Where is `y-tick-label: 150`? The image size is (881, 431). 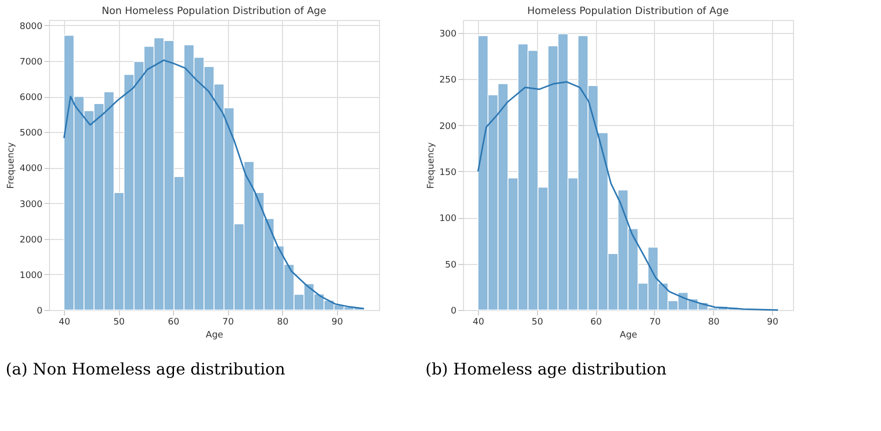
y-tick-label: 150 is located at coordinates (448, 173).